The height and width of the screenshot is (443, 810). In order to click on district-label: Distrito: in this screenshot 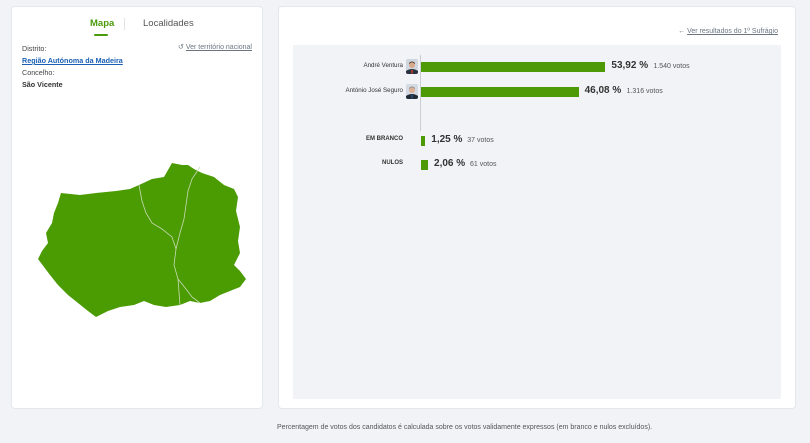, I will do `click(34, 48)`.